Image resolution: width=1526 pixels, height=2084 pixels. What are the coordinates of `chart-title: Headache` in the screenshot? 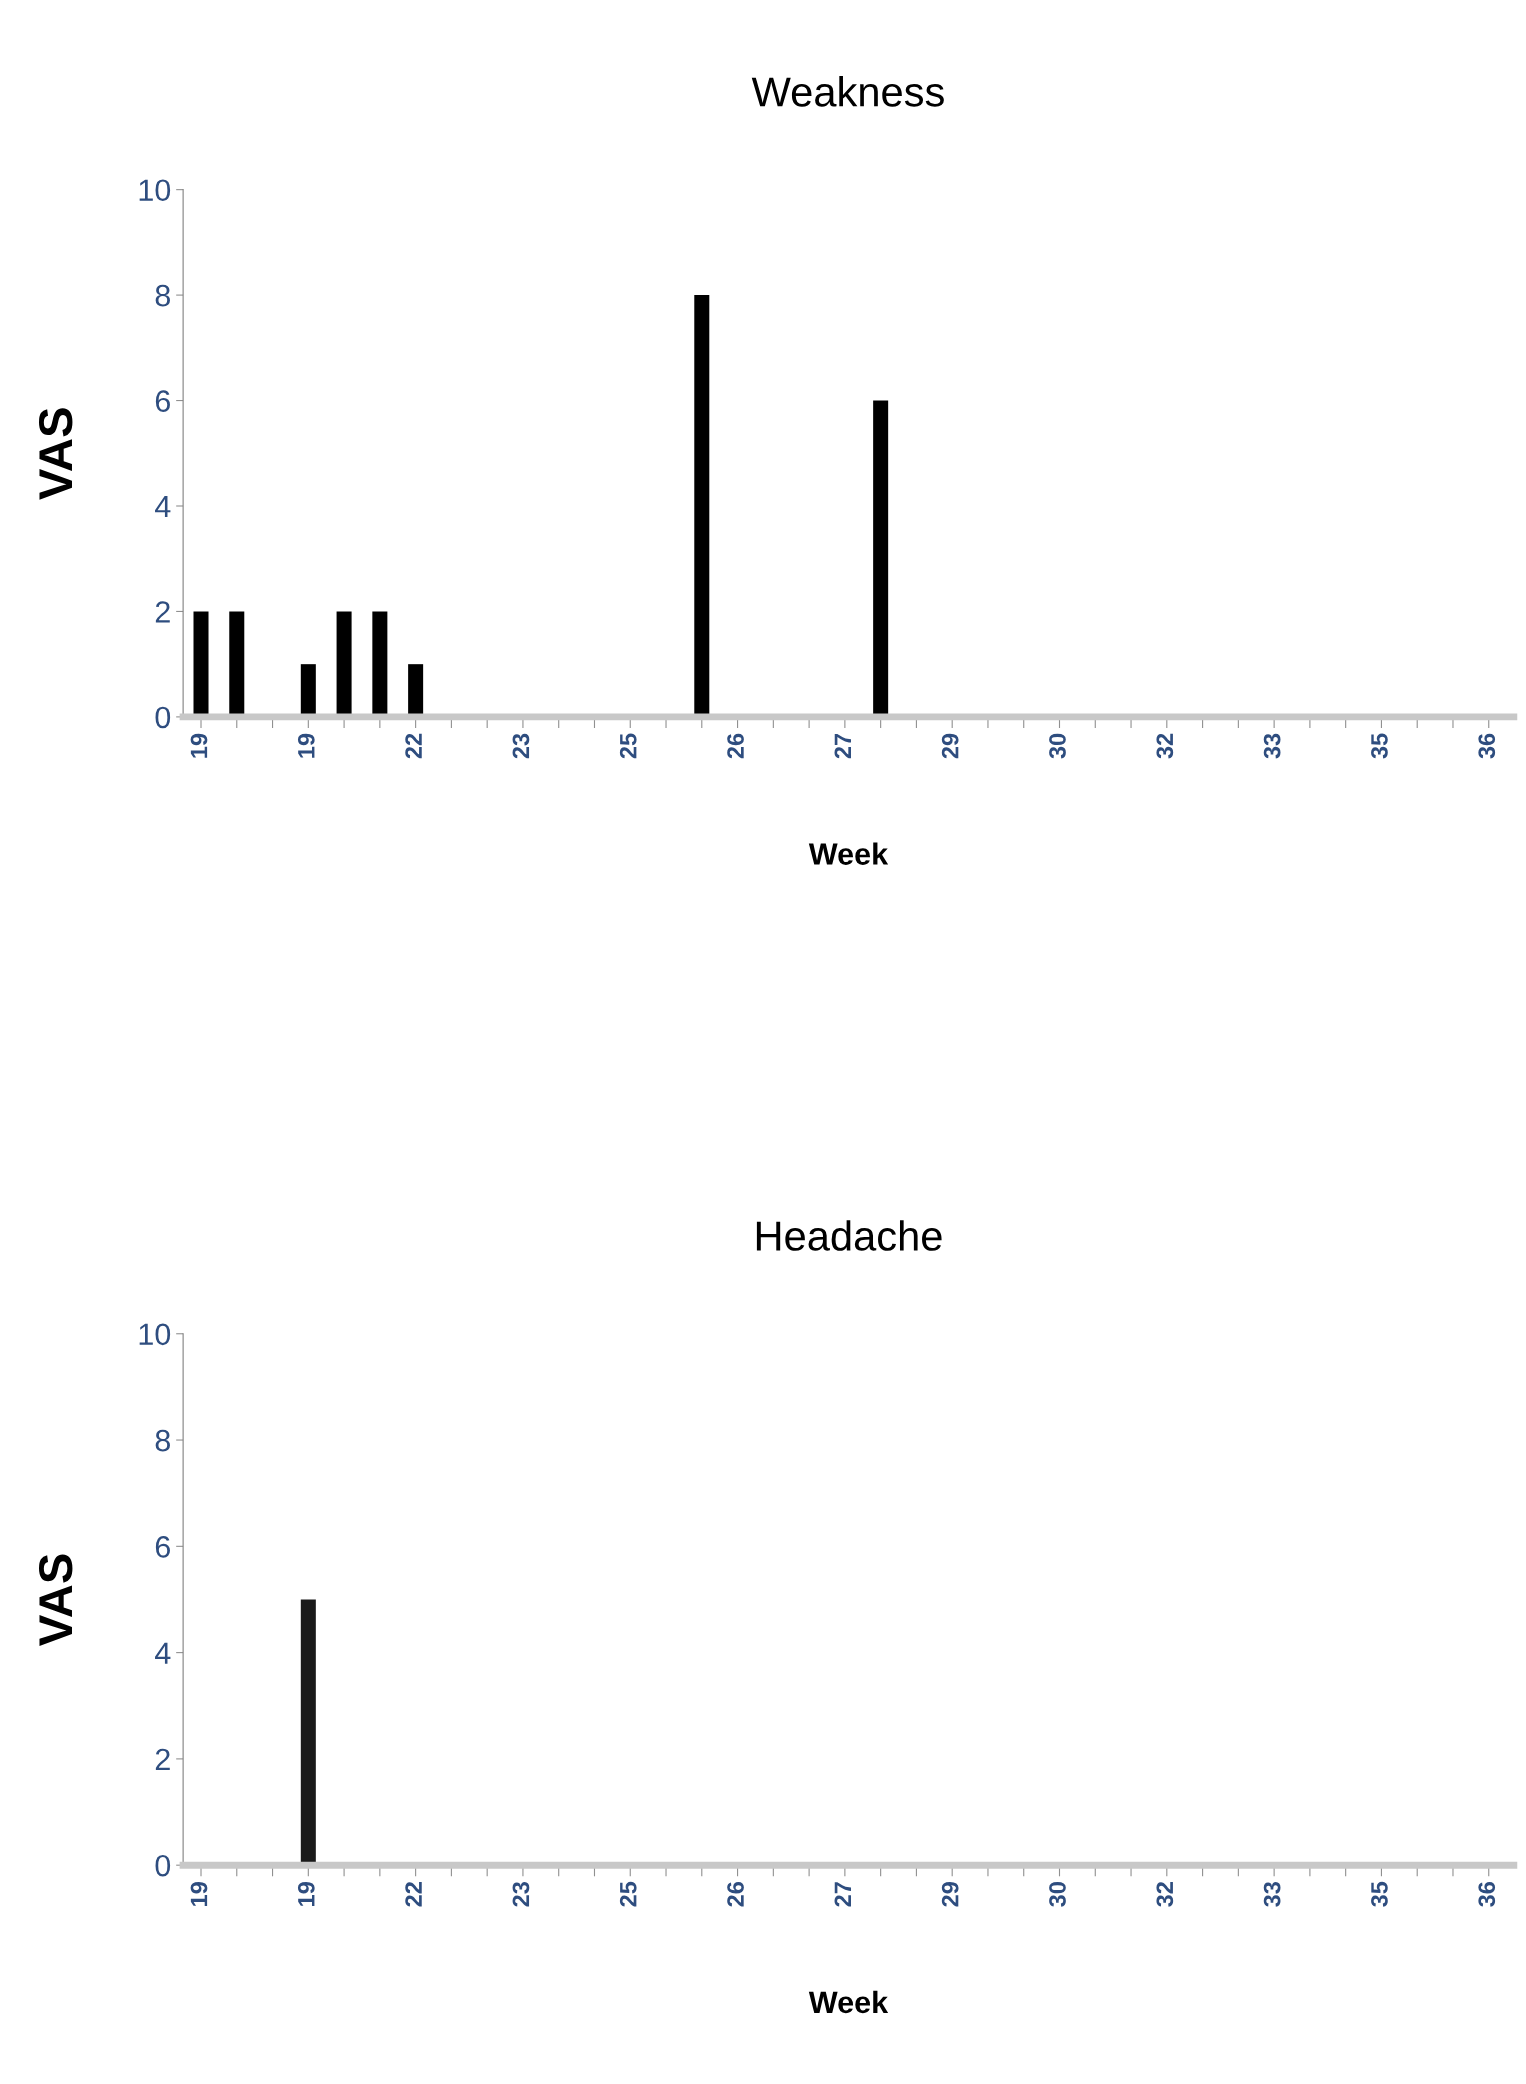 It's located at (849, 1235).